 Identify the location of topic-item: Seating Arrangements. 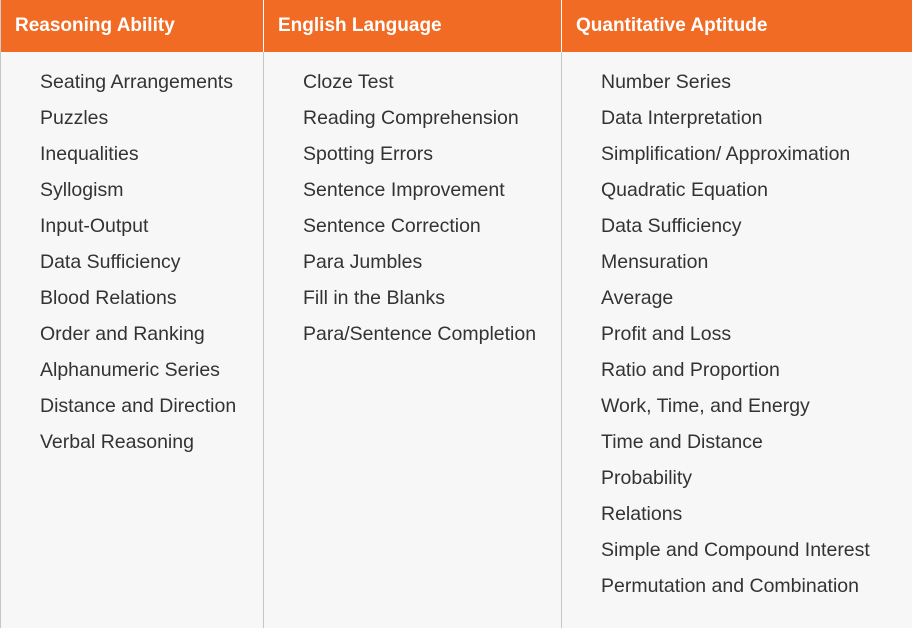
(136, 82).